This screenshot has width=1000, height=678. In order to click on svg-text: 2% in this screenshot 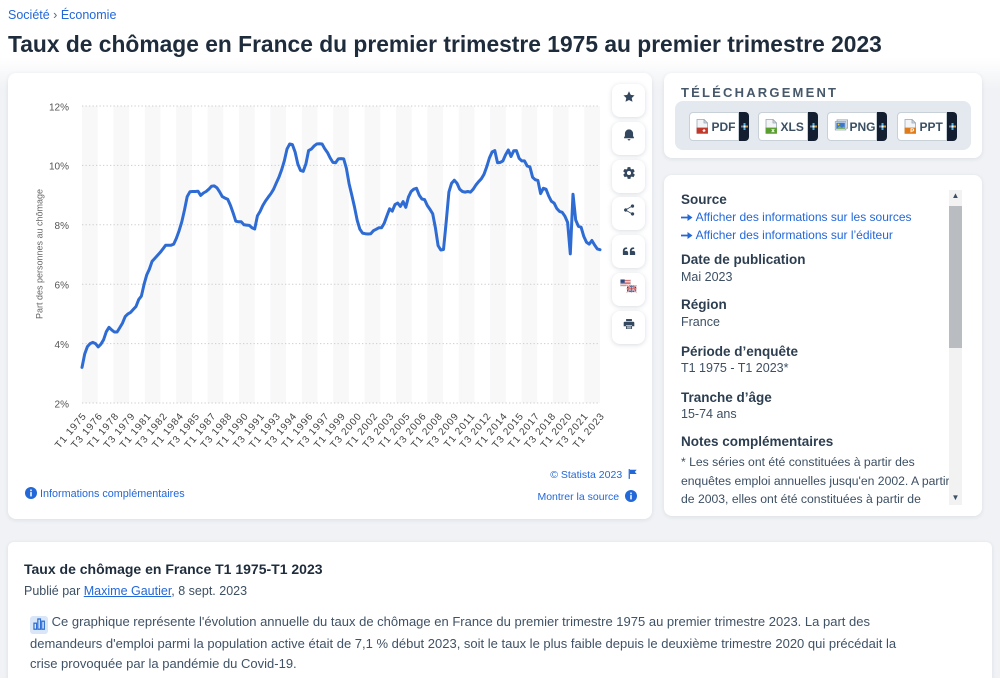, I will do `click(62, 404)`.